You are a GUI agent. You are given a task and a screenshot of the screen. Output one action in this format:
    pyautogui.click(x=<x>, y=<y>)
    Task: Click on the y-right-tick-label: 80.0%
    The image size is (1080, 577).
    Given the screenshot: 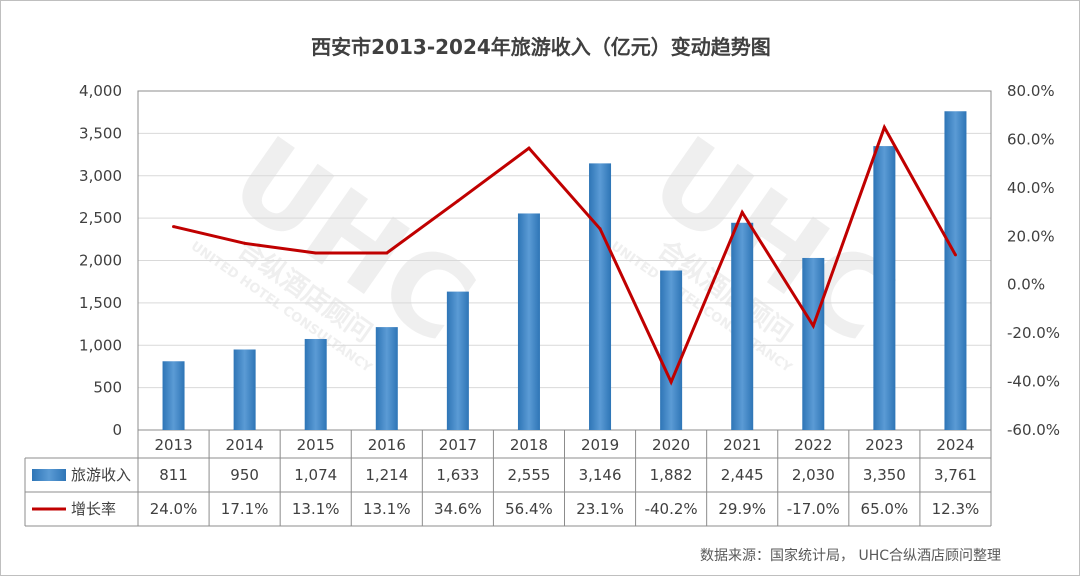 What is the action you would take?
    pyautogui.click(x=1031, y=91)
    